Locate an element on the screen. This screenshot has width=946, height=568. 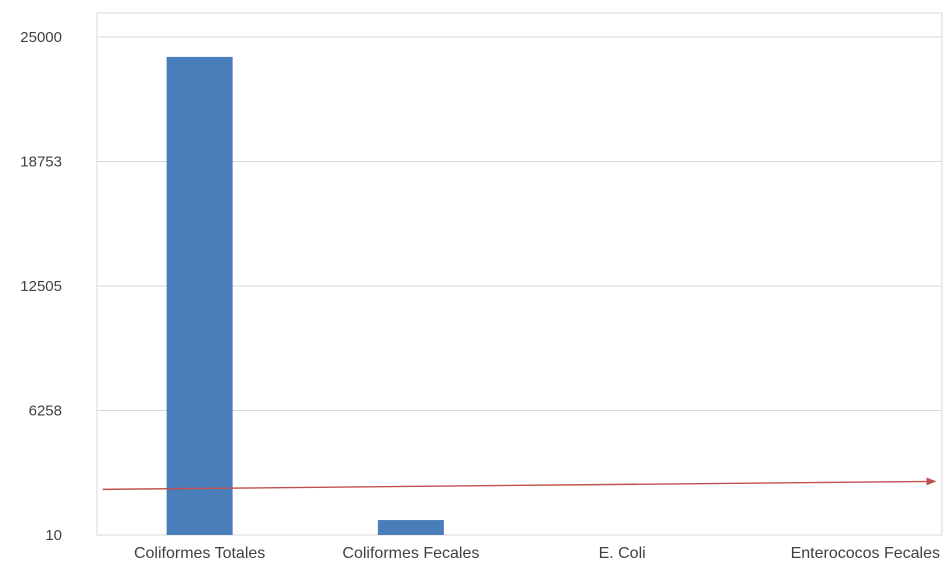
y-axis-tick-labels: 10 6258 12505 18753 25000 is located at coordinates (41, 286).